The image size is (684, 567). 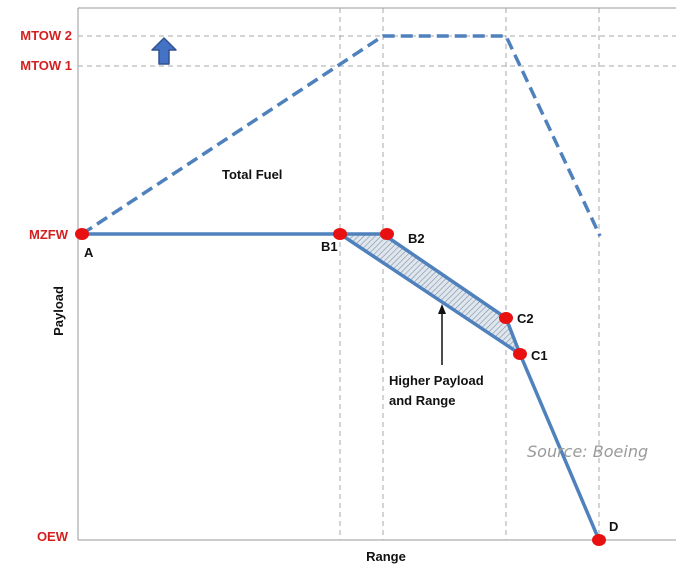 What do you see at coordinates (49, 234) in the screenshot?
I see `level-mzfw: MZFW` at bounding box center [49, 234].